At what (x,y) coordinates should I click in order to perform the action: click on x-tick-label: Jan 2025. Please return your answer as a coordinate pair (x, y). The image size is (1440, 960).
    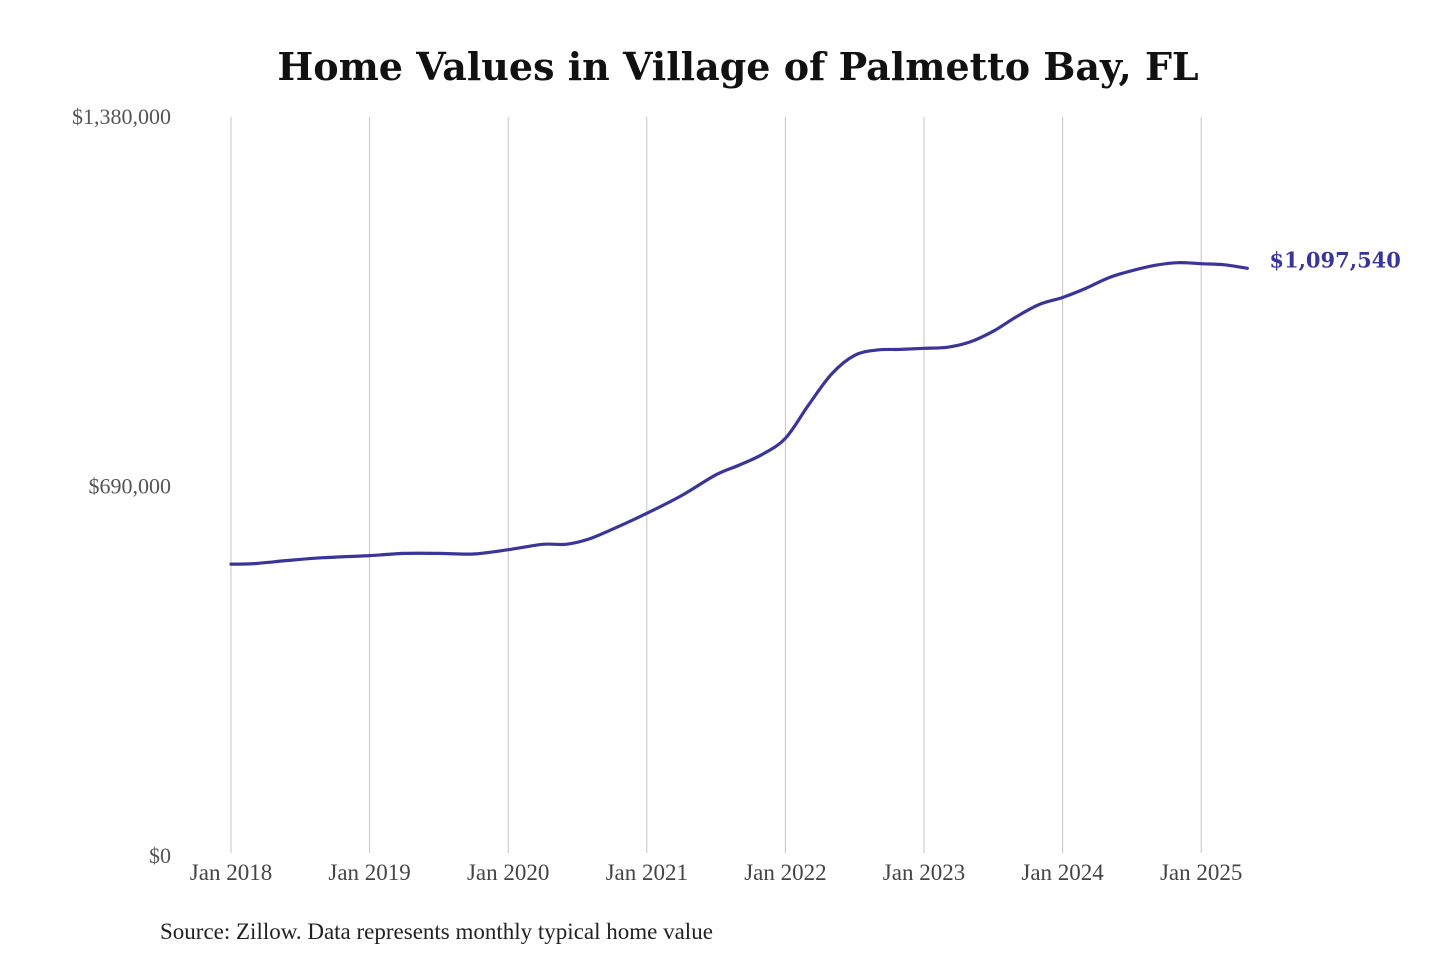
    Looking at the image, I should click on (1201, 872).